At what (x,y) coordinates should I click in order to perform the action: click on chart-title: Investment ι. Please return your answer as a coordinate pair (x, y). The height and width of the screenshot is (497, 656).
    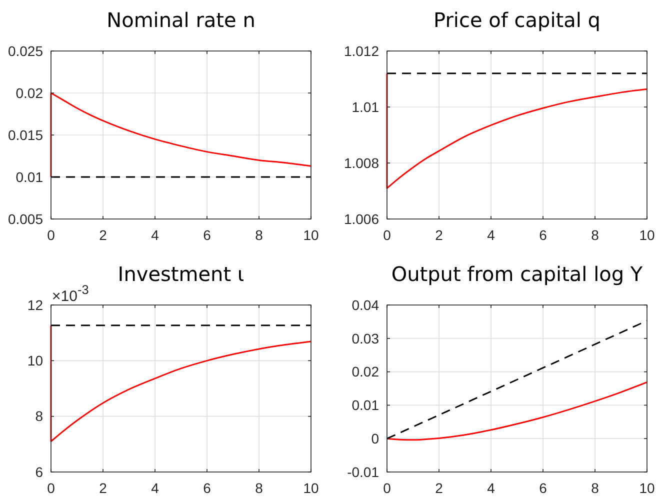
    Looking at the image, I should click on (181, 274).